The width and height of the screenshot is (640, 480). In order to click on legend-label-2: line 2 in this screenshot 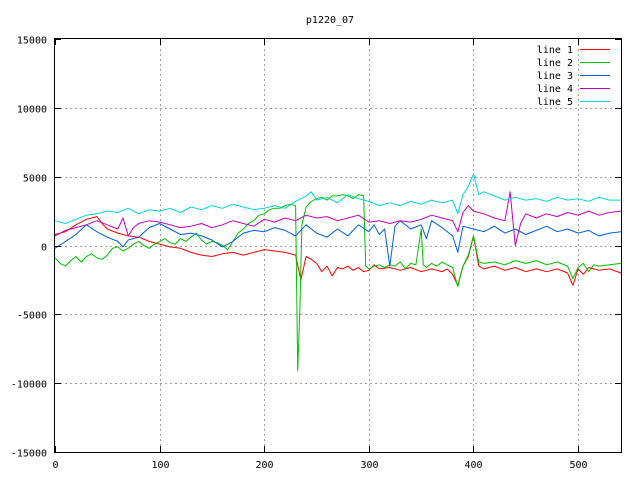, I will do `click(555, 63)`.